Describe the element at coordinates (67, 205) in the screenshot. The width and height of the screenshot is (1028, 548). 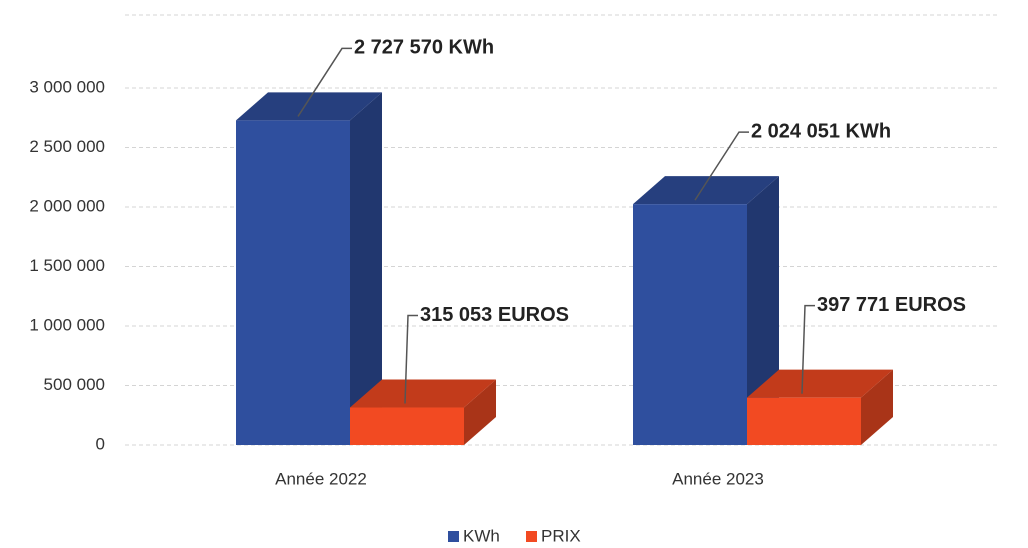
I see `y-tick-label: 2 000 000` at that location.